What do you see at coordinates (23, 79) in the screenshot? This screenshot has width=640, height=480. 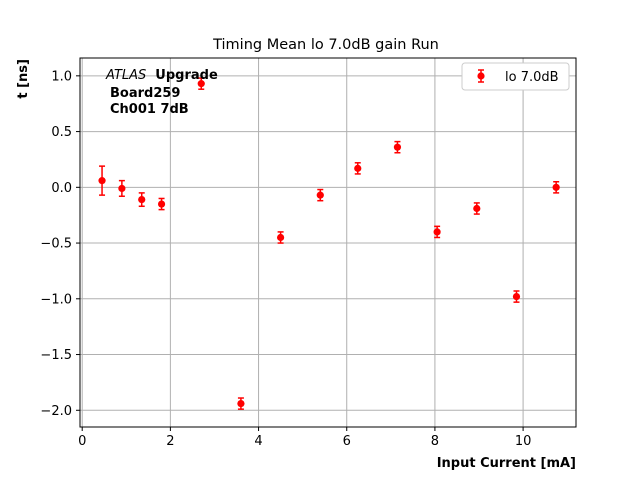 I see `y-axis-label: t [ns]` at bounding box center [23, 79].